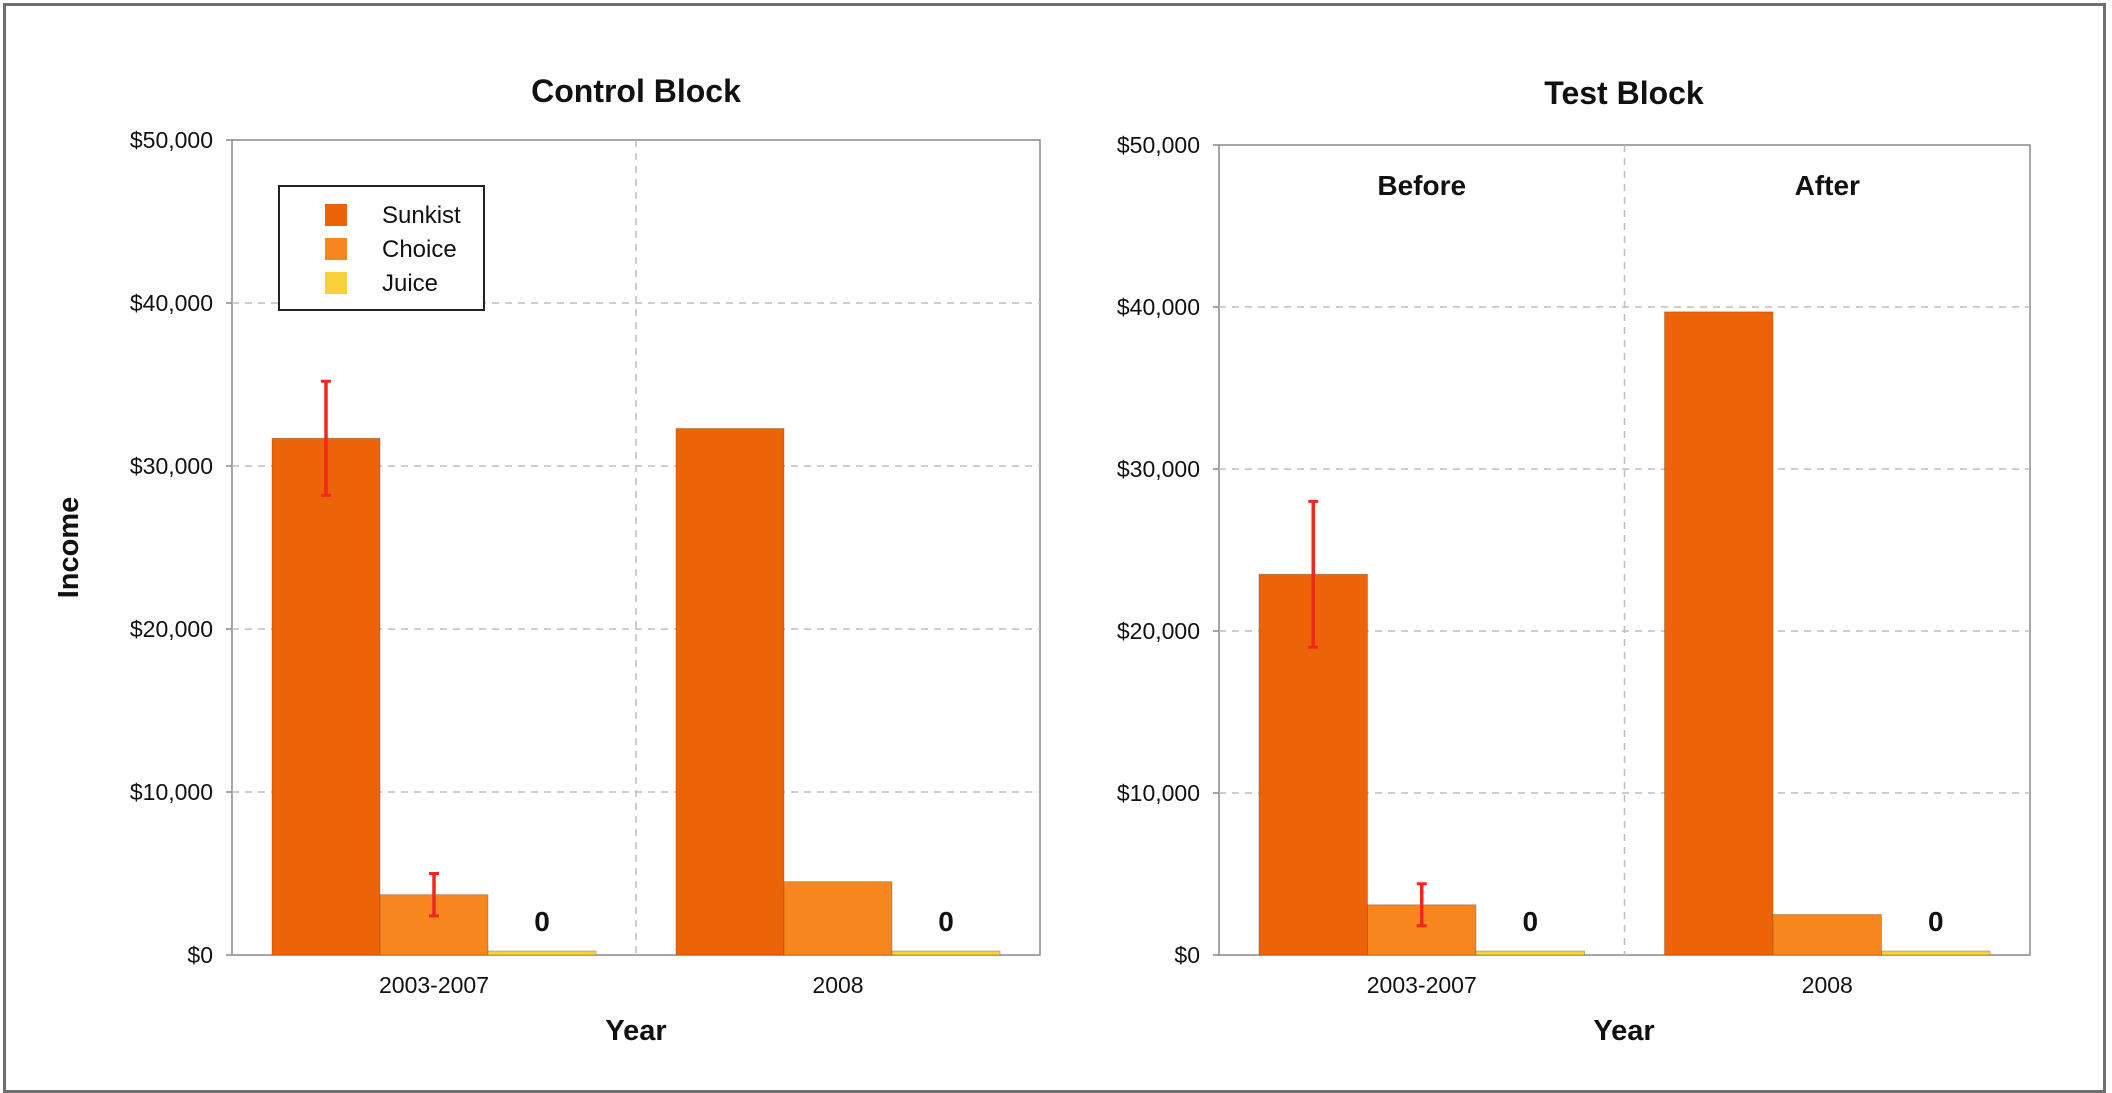 The image size is (2112, 1093). Describe the element at coordinates (69, 548) in the screenshot. I see `y-axis-title: Income` at that location.